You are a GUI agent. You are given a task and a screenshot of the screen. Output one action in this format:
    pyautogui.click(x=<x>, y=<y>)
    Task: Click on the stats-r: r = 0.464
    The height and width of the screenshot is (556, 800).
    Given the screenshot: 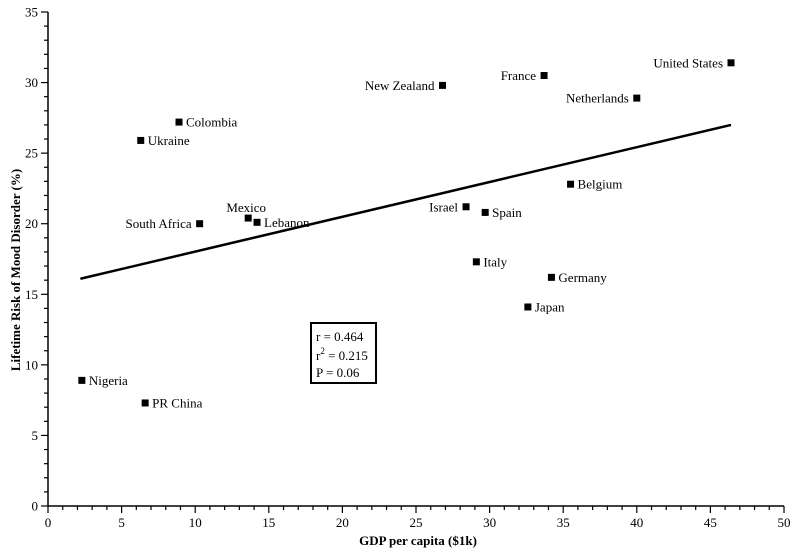 What is the action you would take?
    pyautogui.click(x=340, y=336)
    